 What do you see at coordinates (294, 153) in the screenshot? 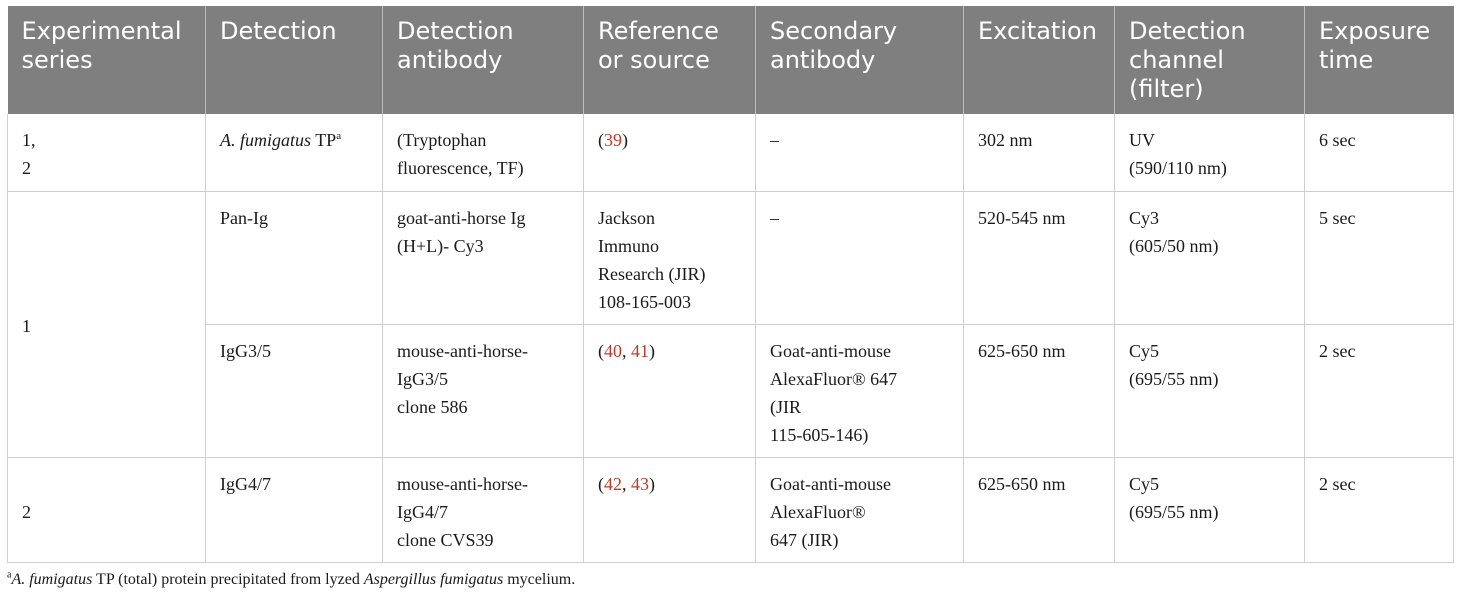
I see `cell-detection: A. fumigatus TPa` at bounding box center [294, 153].